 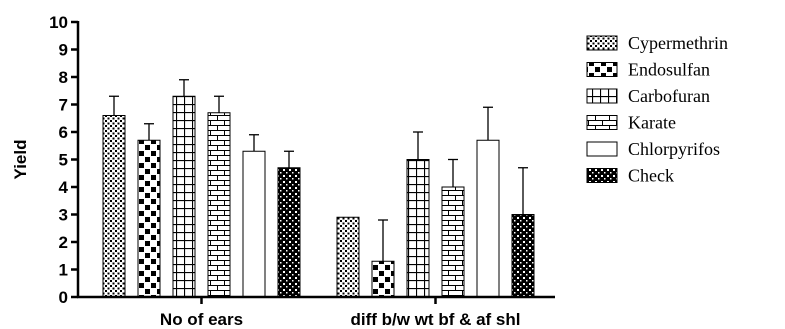 I want to click on legend-item: Cypermethrin, so click(x=657, y=43).